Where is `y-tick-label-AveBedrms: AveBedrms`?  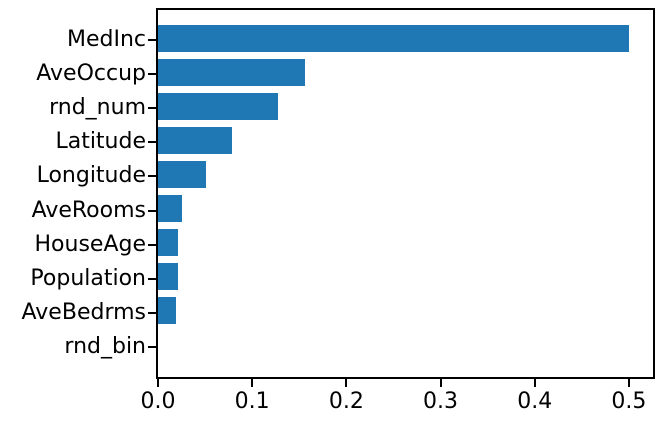
y-tick-label-AveBedrms: AveBedrms is located at coordinates (83, 312).